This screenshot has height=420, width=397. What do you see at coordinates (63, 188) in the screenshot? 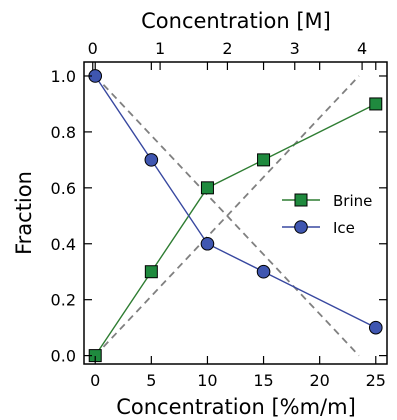
I see `y-tick-label: 0.6` at bounding box center [63, 188].